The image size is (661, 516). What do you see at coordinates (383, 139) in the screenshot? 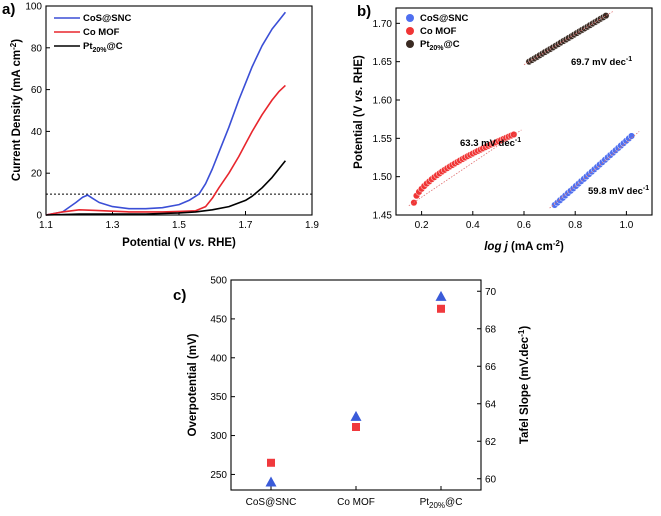
I see `y-tick-label: 1.55` at bounding box center [383, 139].